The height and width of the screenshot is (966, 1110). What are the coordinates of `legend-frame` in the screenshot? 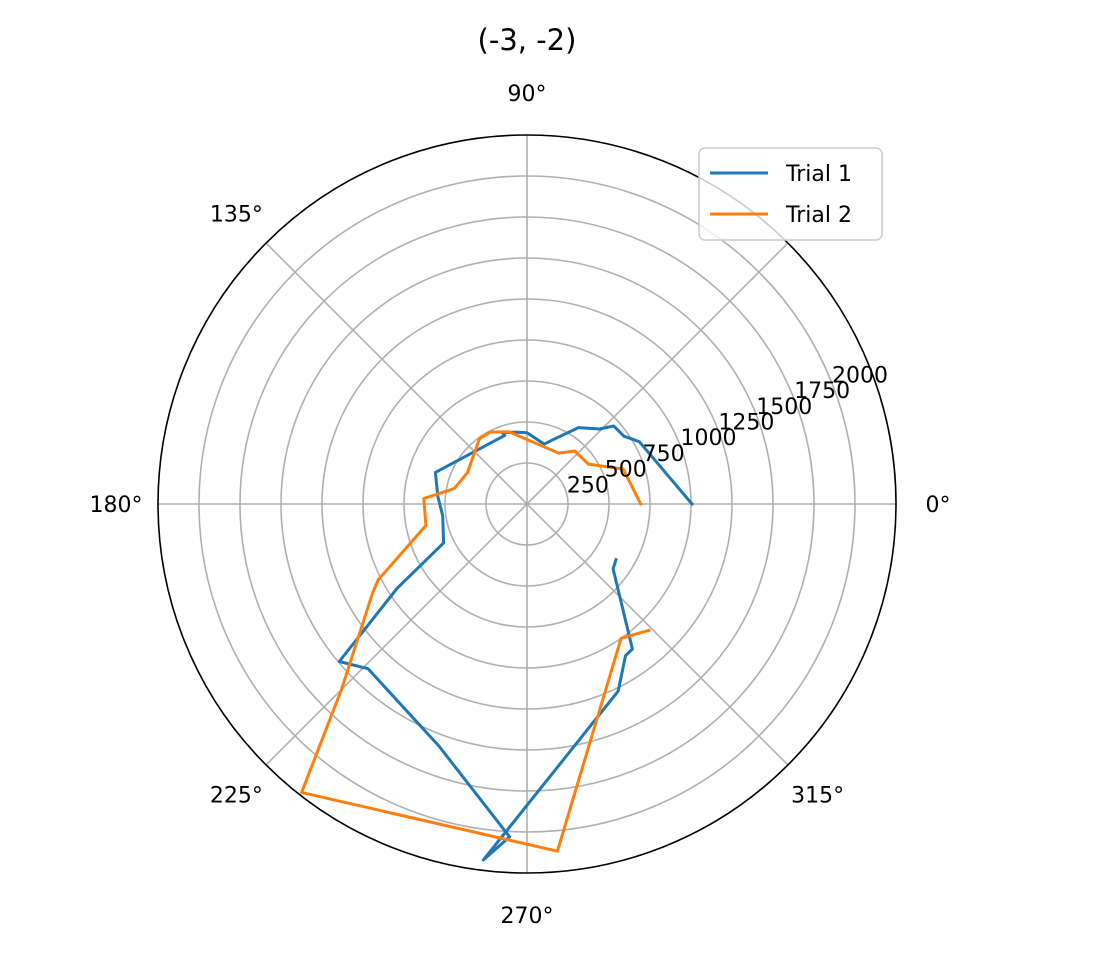 It's located at (790, 194).